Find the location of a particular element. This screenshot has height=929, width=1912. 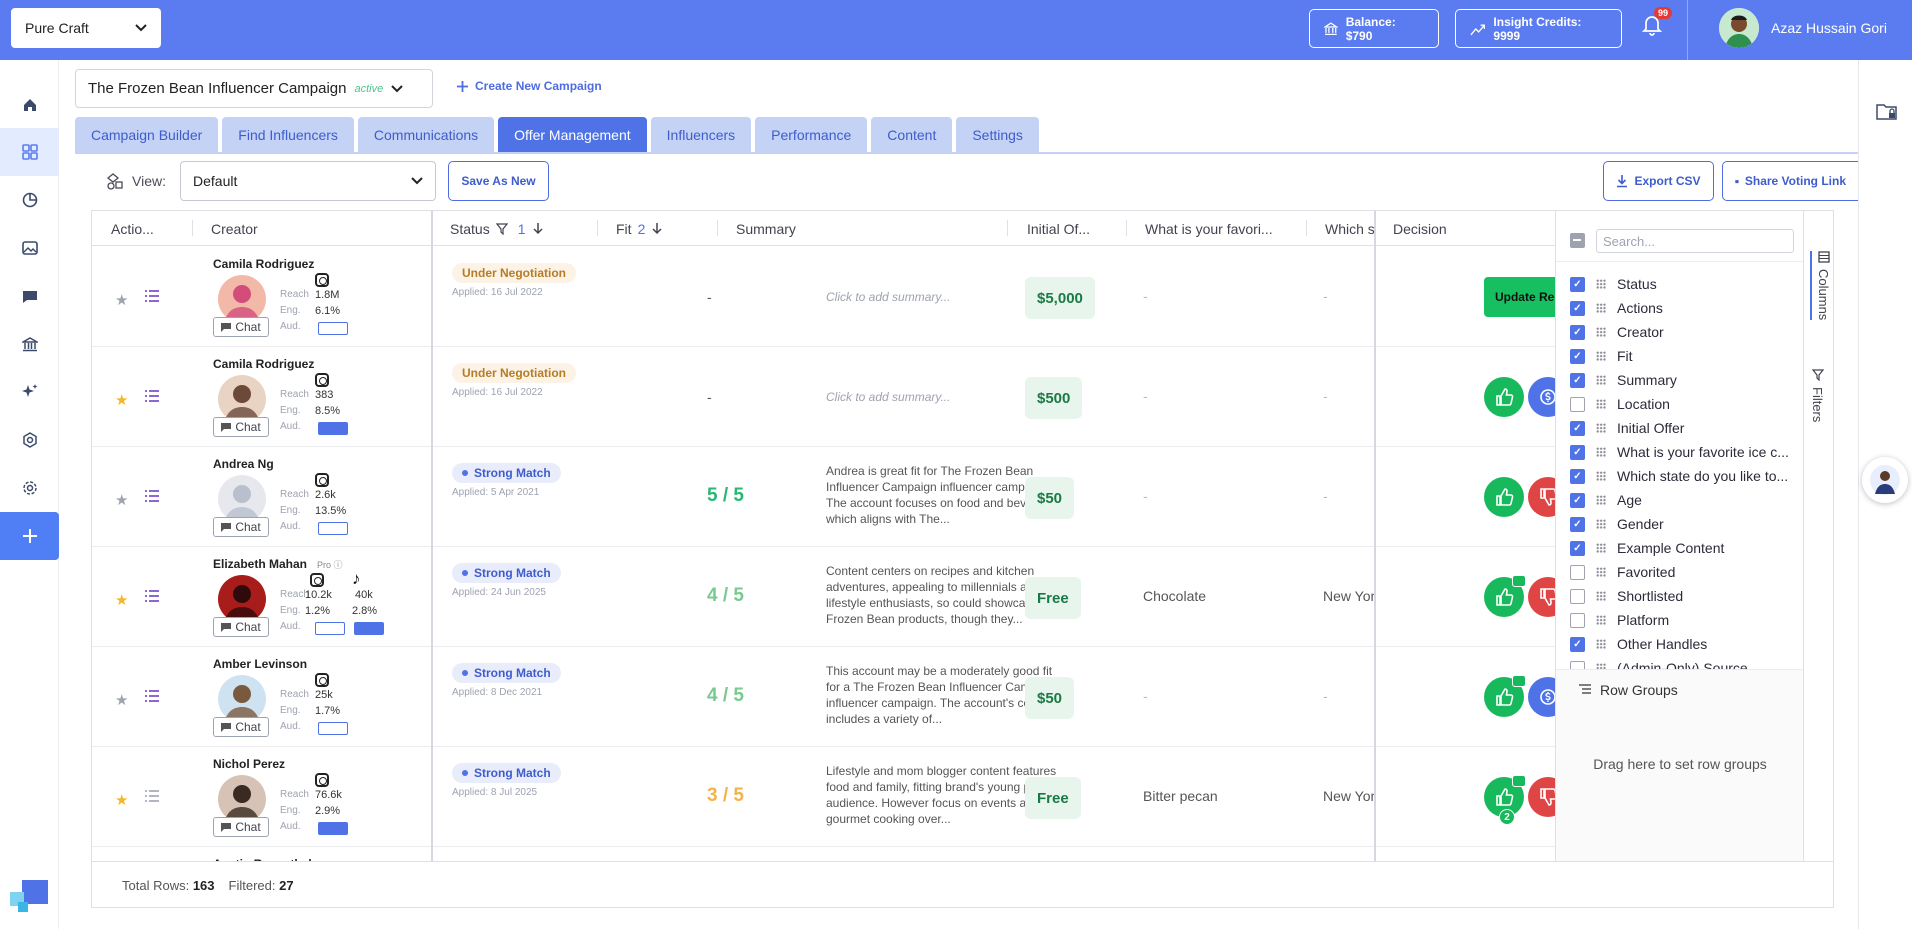

col-header-status: Status 1 is located at coordinates (525, 228).